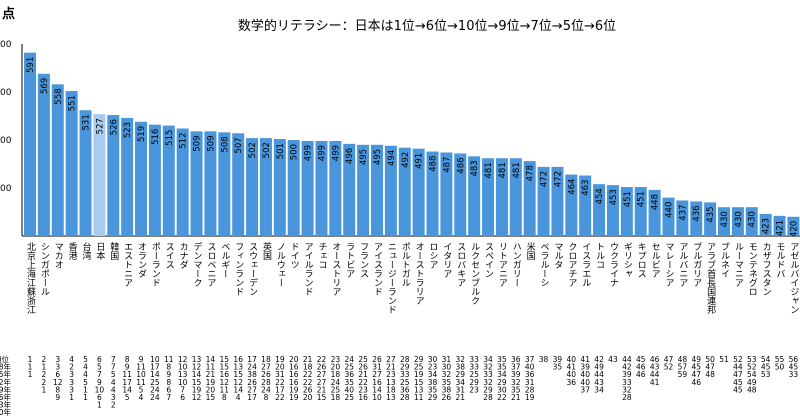  Describe the element at coordinates (308, 382) in the screenshot. I see `rank-value: 22` at that location.